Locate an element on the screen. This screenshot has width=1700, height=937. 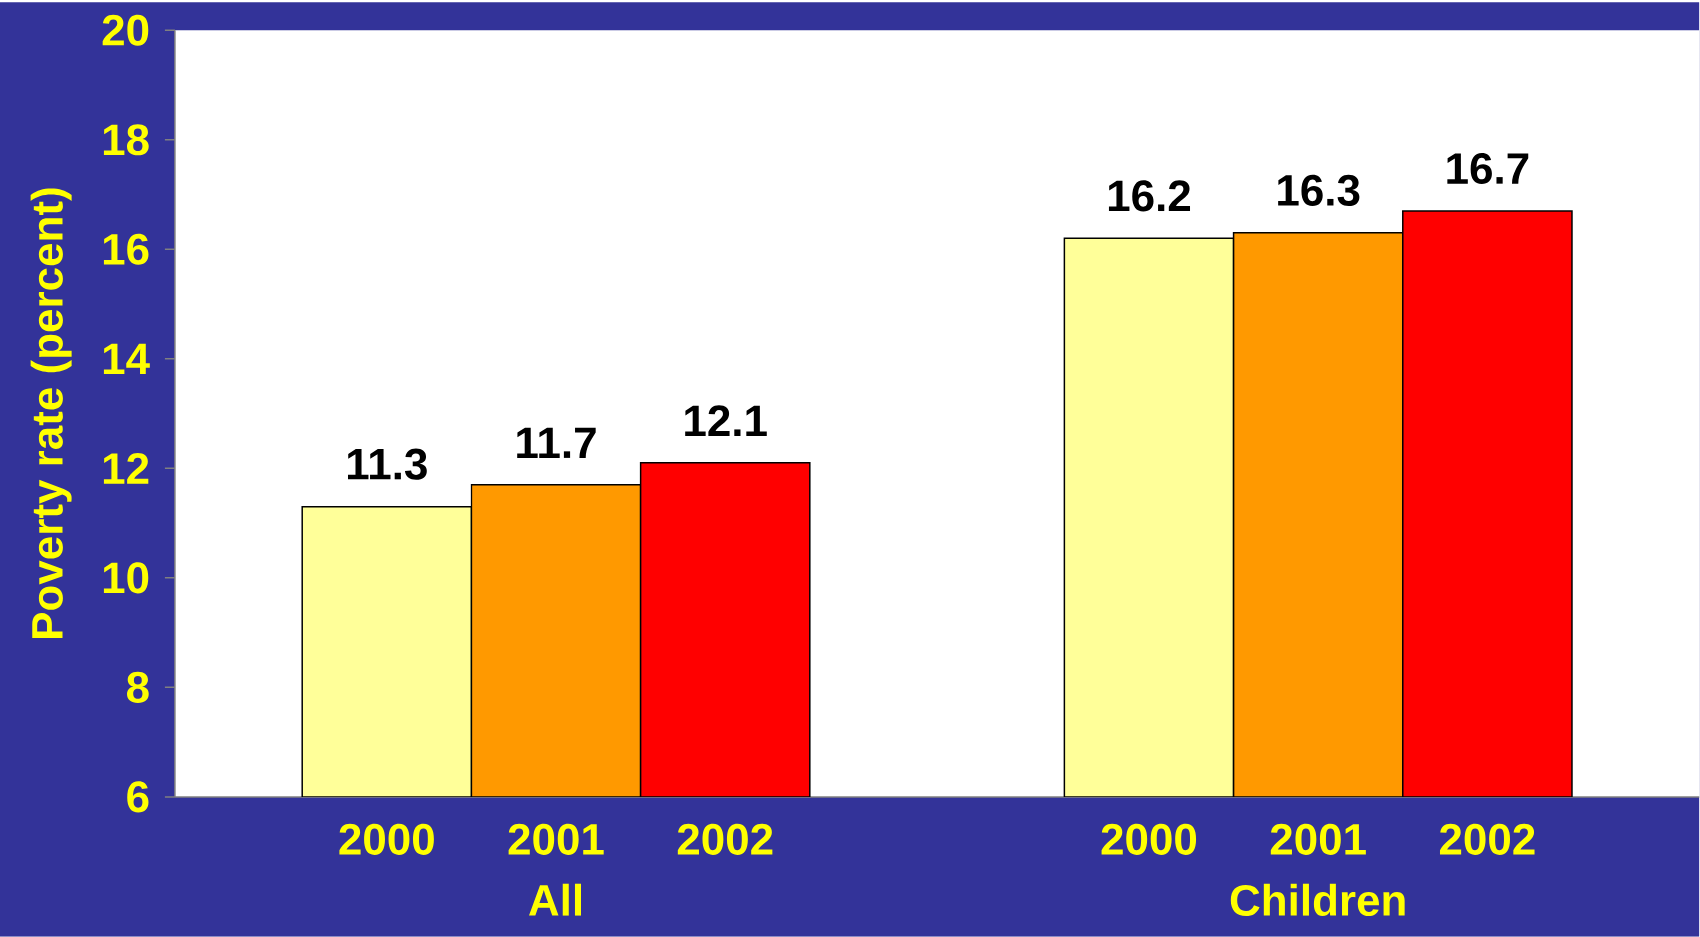
series-label: 2001 is located at coordinates (556, 839).